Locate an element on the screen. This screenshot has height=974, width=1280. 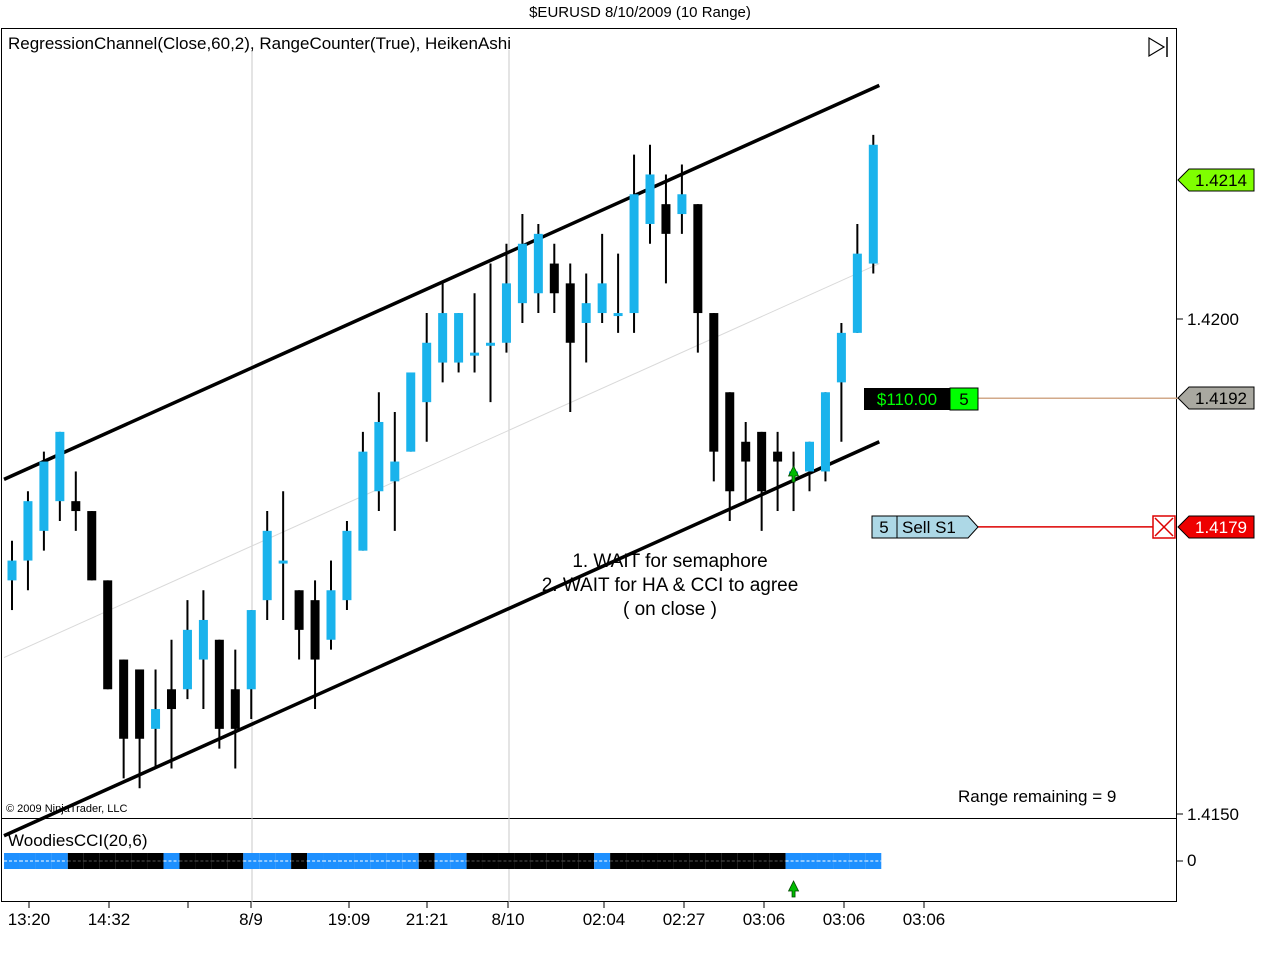
cancel-order-icon is located at coordinates (1164, 527).